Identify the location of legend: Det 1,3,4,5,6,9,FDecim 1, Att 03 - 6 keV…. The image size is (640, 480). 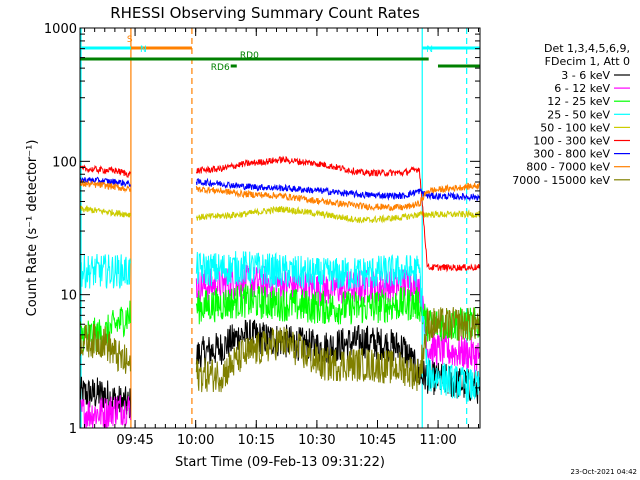
(571, 114).